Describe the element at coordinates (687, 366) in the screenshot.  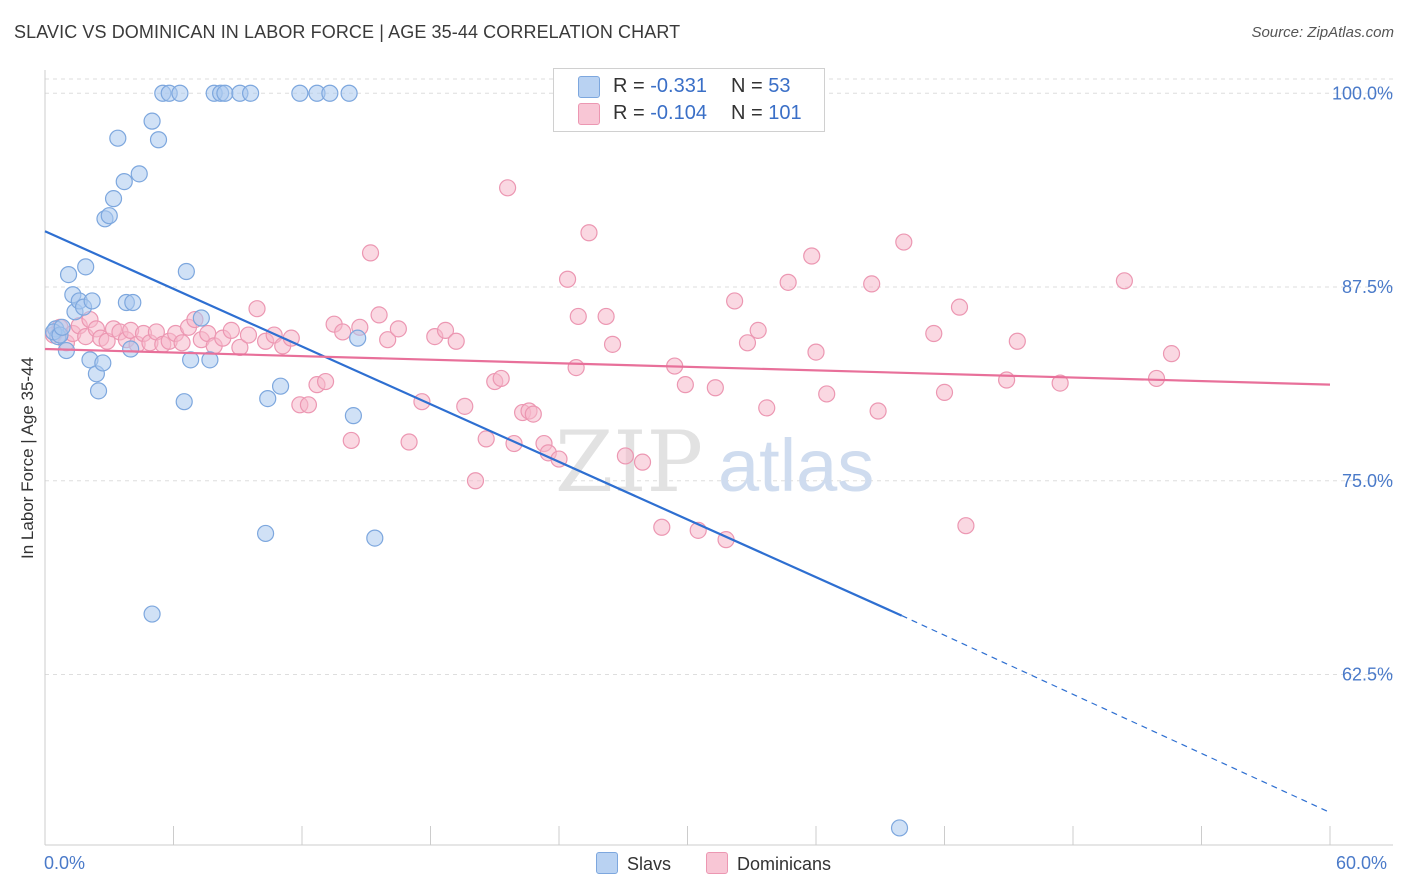
I see `dominicans-trend-line` at that location.